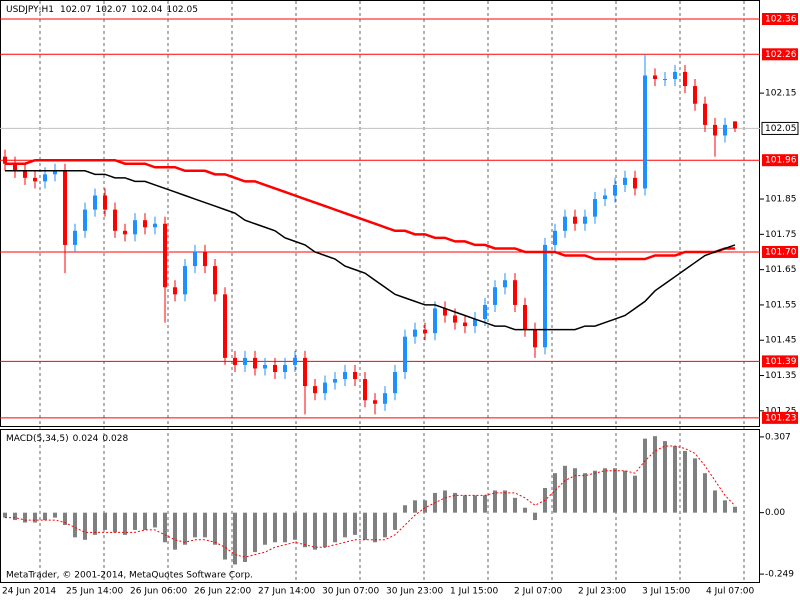 Image resolution: width=800 pixels, height=600 pixels. I want to click on last-low: 102.04, so click(147, 10).